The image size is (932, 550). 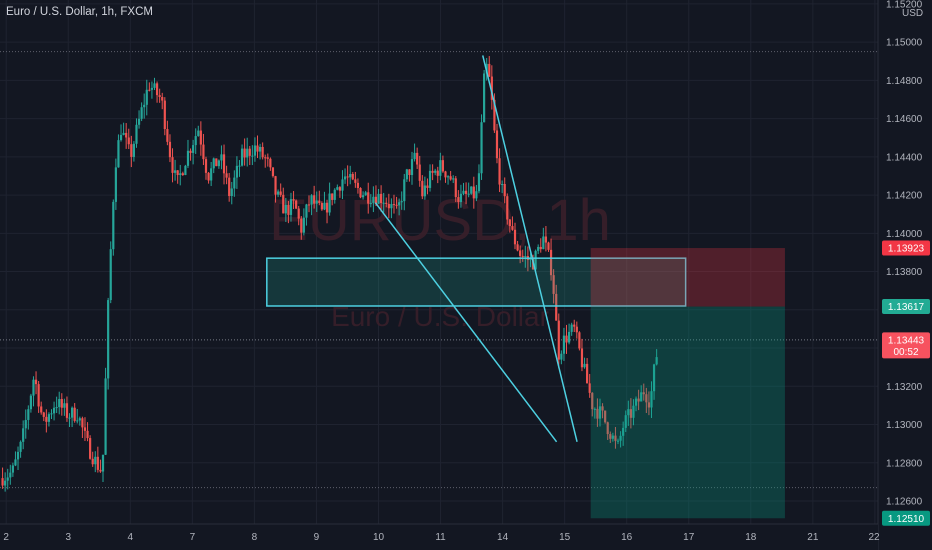 I want to click on target-badge, so click(x=906, y=518).